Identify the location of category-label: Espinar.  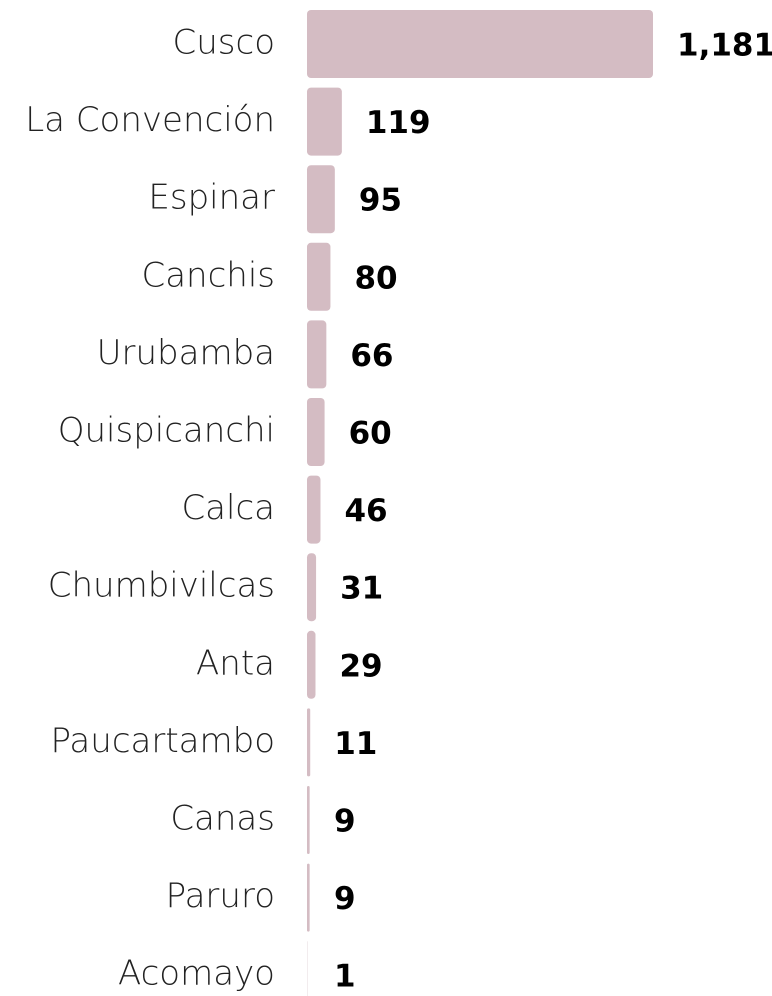
(211, 198).